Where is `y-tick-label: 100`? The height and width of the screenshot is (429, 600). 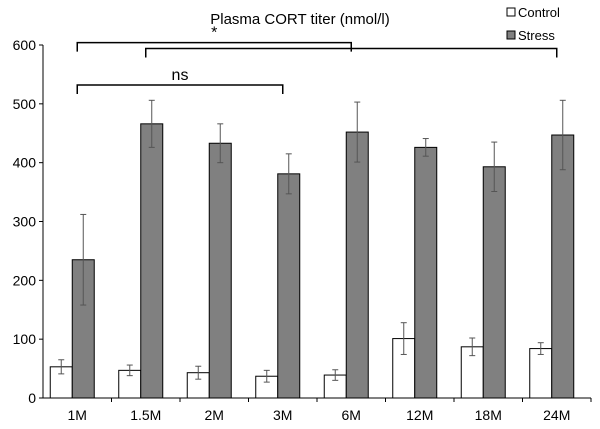 y-tick-label: 100 is located at coordinates (25, 339).